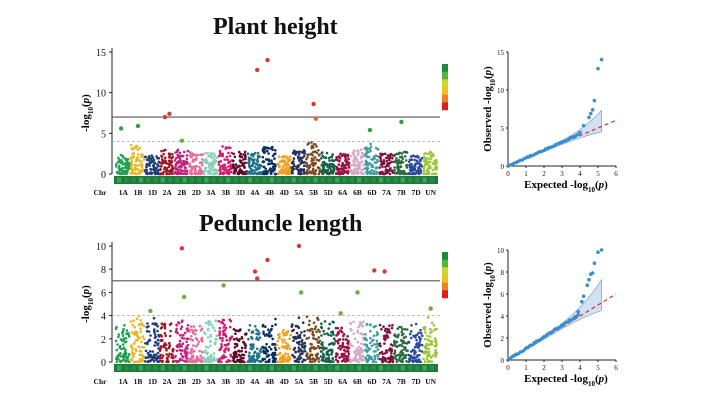 The image size is (720, 400). What do you see at coordinates (299, 246) in the screenshot?
I see `peak-snp-point` at bounding box center [299, 246].